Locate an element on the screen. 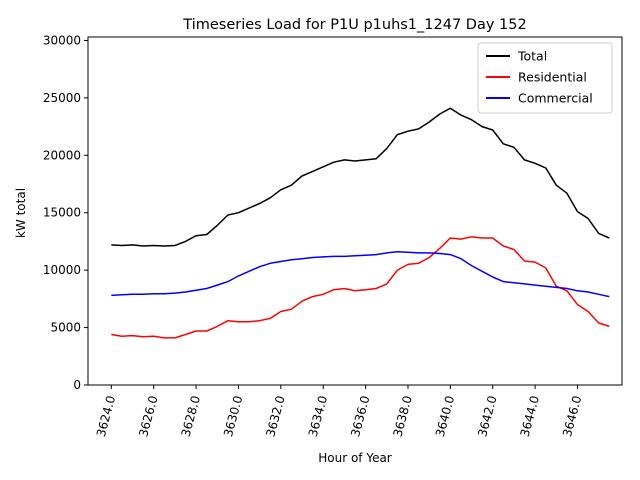  legend-label-total: Total is located at coordinates (532, 56).